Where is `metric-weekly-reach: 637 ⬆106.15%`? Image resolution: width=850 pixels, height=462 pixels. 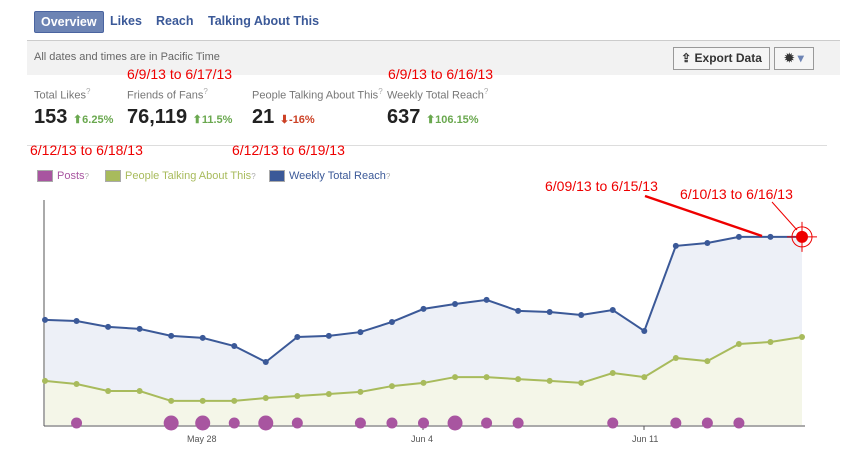 metric-weekly-reach: 637 ⬆106.15% is located at coordinates (433, 117).